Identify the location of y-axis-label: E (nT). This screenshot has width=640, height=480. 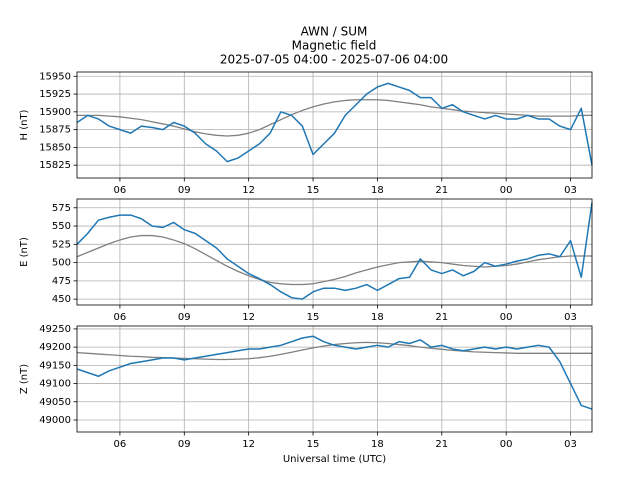
(24, 252).